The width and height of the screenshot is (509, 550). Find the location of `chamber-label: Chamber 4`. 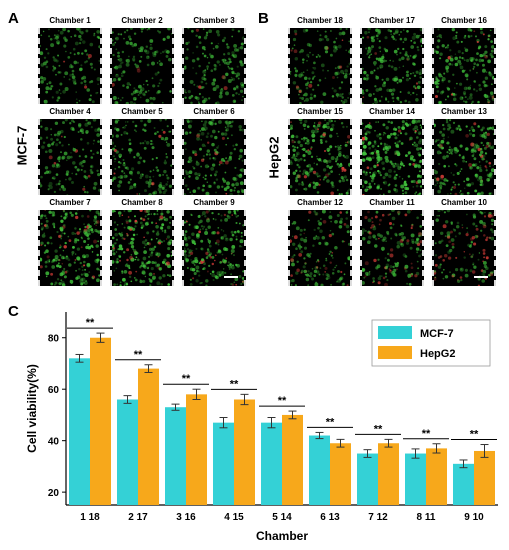

chamber-label: Chamber 4 is located at coordinates (70, 111).